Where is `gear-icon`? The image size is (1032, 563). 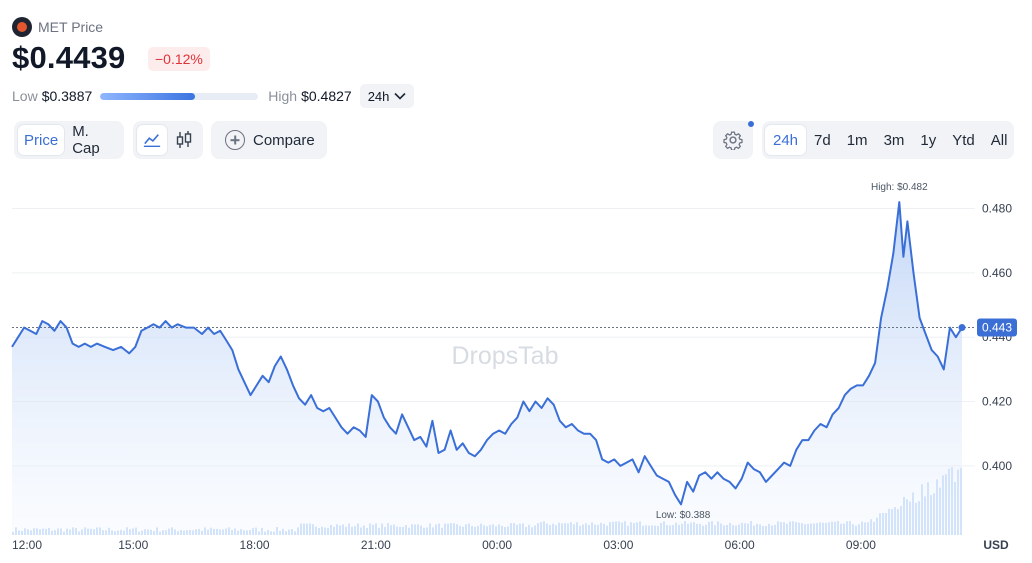 gear-icon is located at coordinates (733, 140).